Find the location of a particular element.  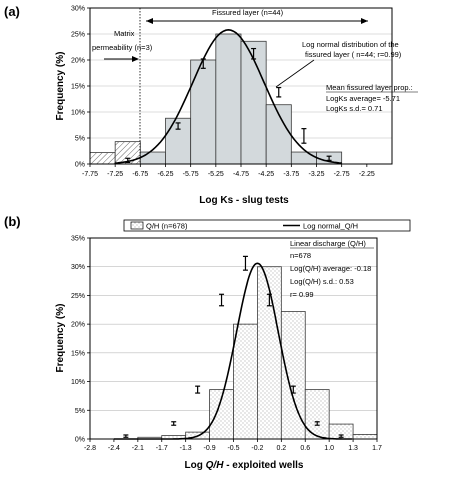

panel-a-x-tick-label: -7.75 is located at coordinates (90, 174).